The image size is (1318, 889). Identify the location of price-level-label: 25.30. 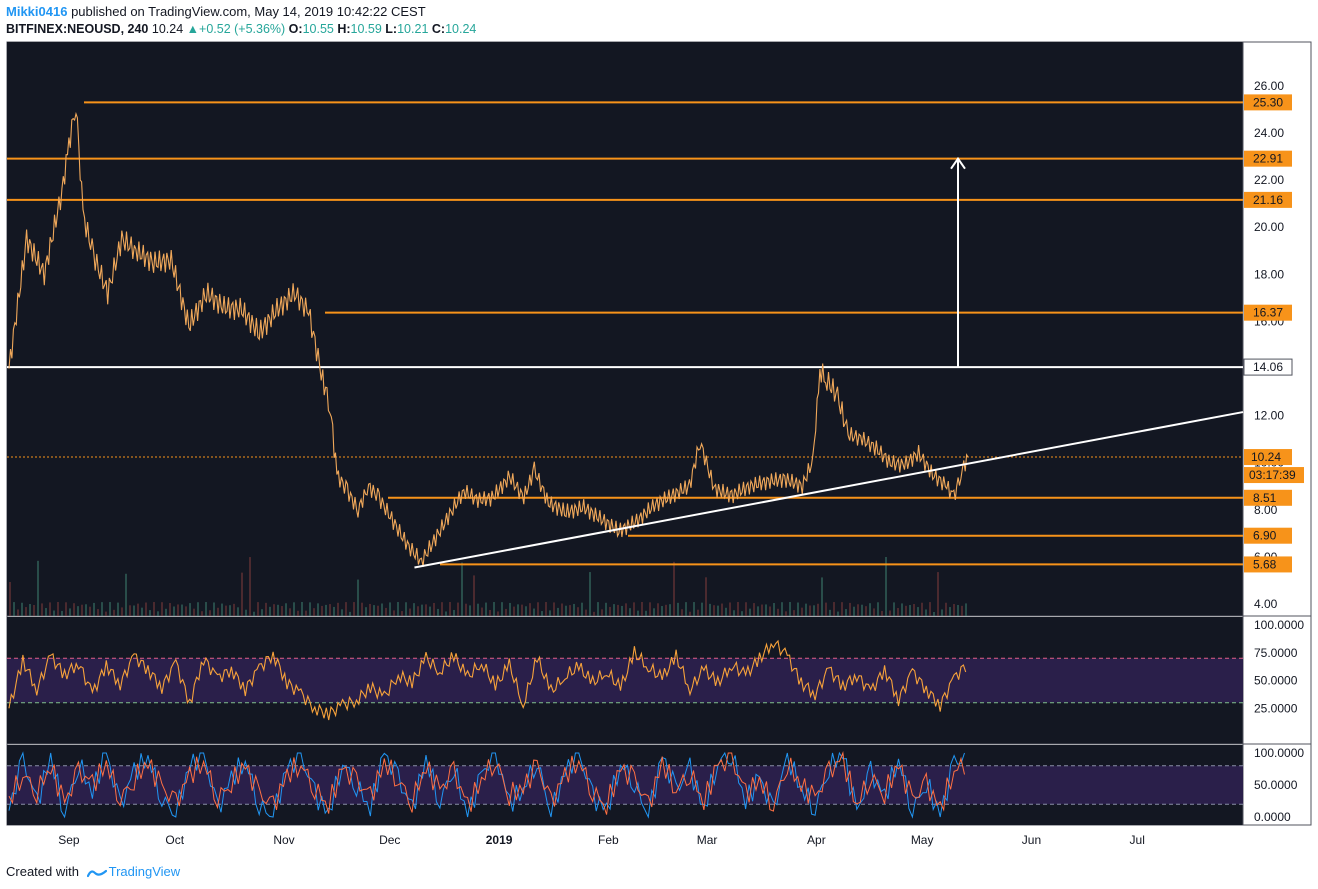
(1268, 102).